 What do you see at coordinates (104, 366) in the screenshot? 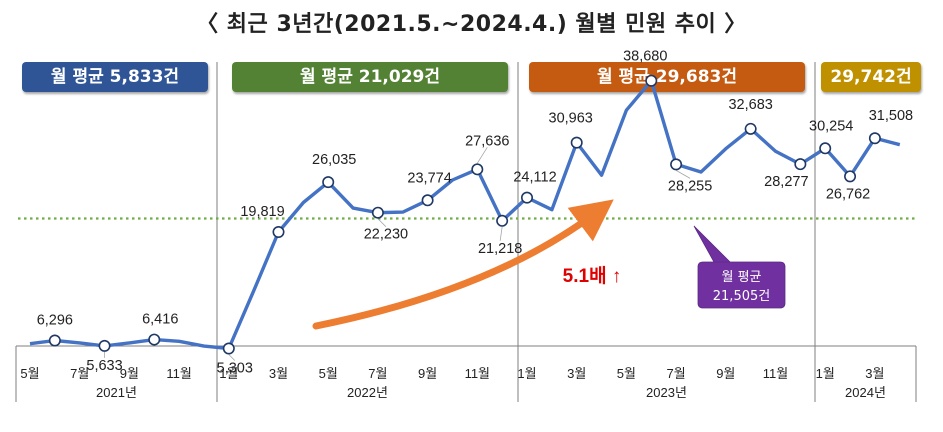
I see `data-label: 5,633` at bounding box center [104, 366].